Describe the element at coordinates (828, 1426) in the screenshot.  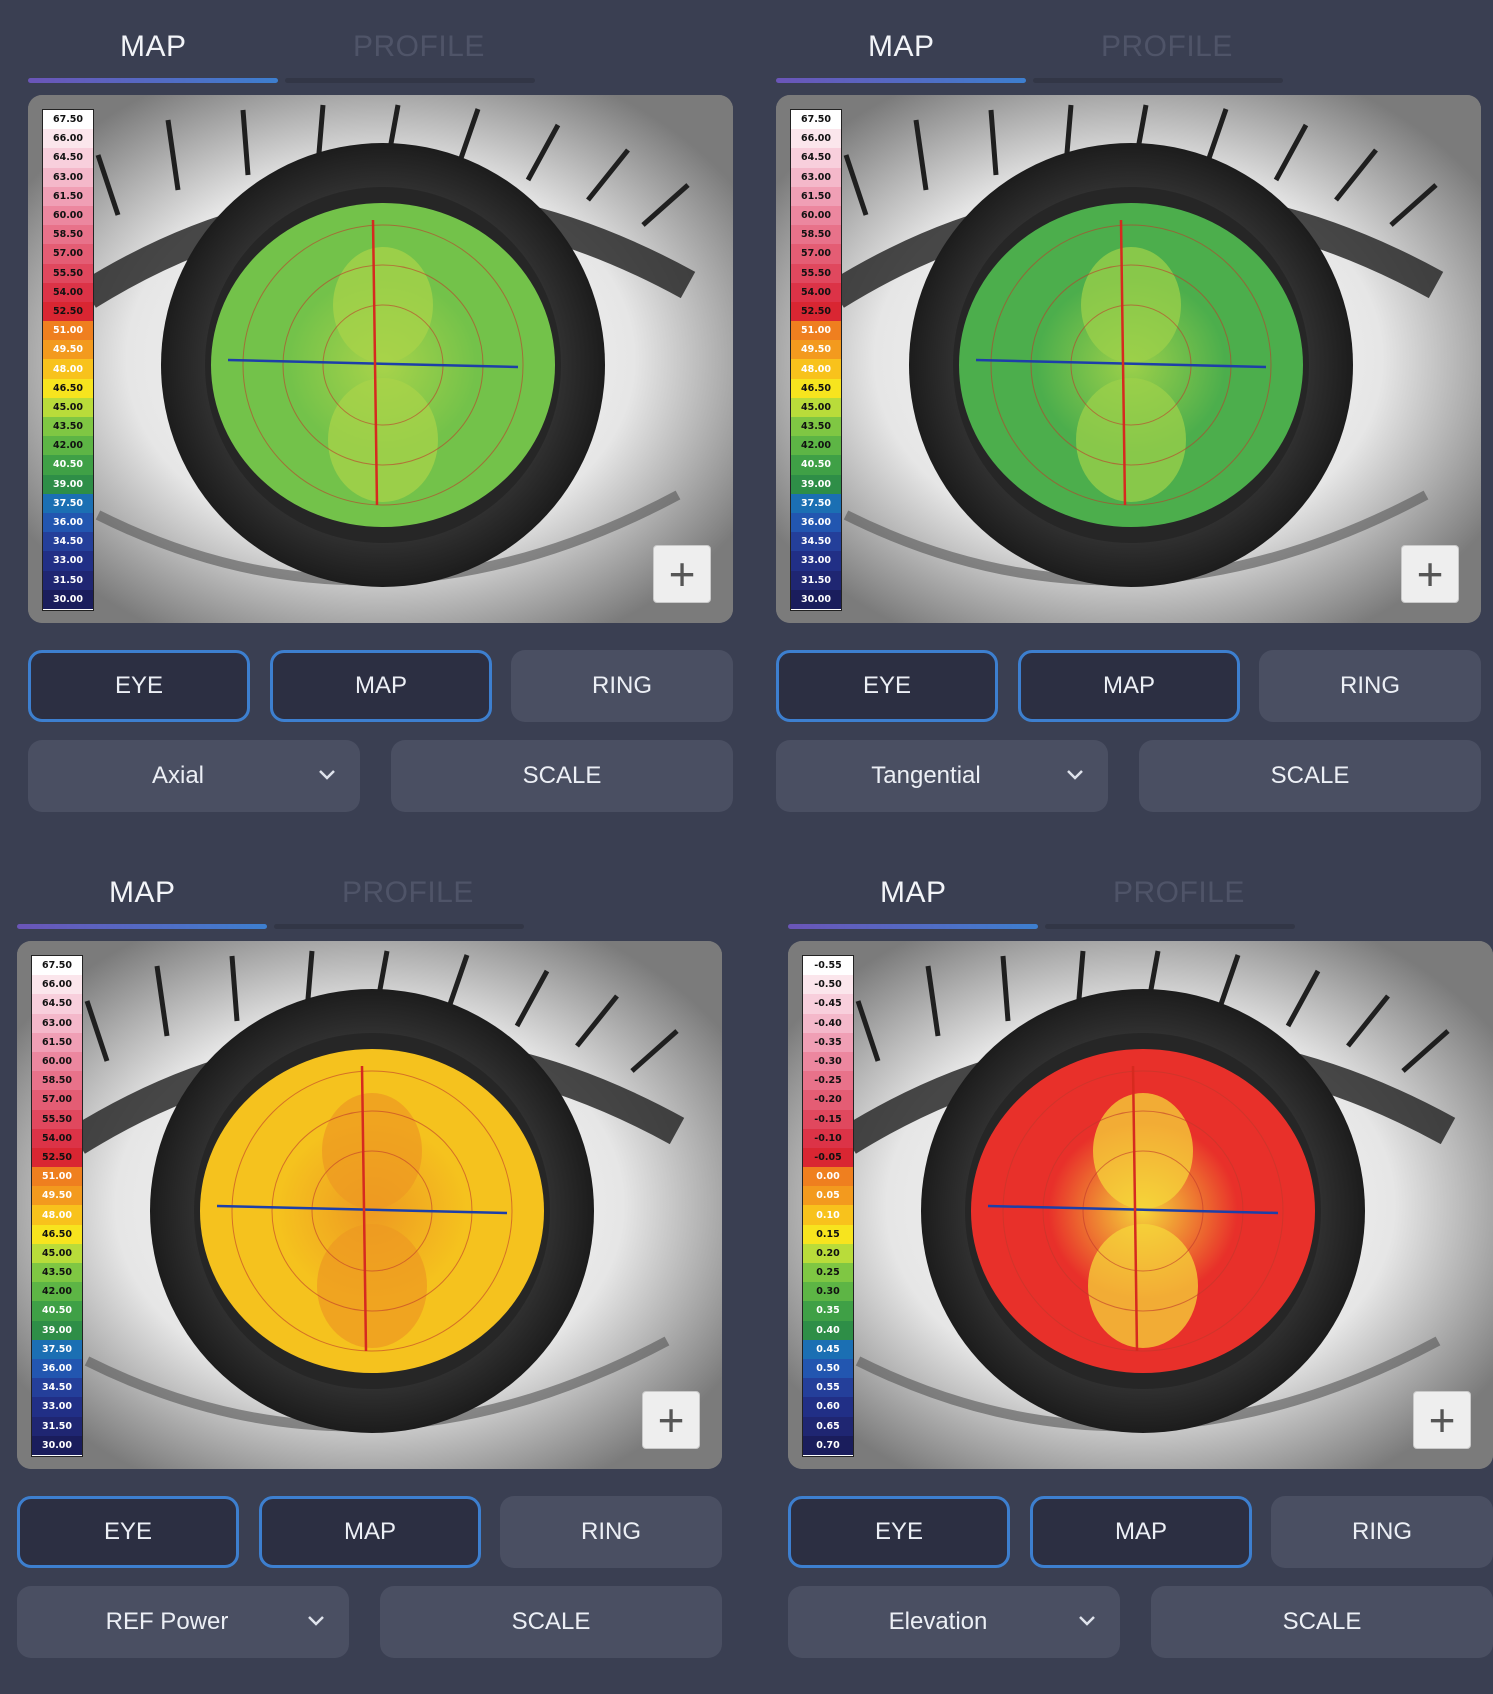
I see `scale-value: 0.65` at that location.